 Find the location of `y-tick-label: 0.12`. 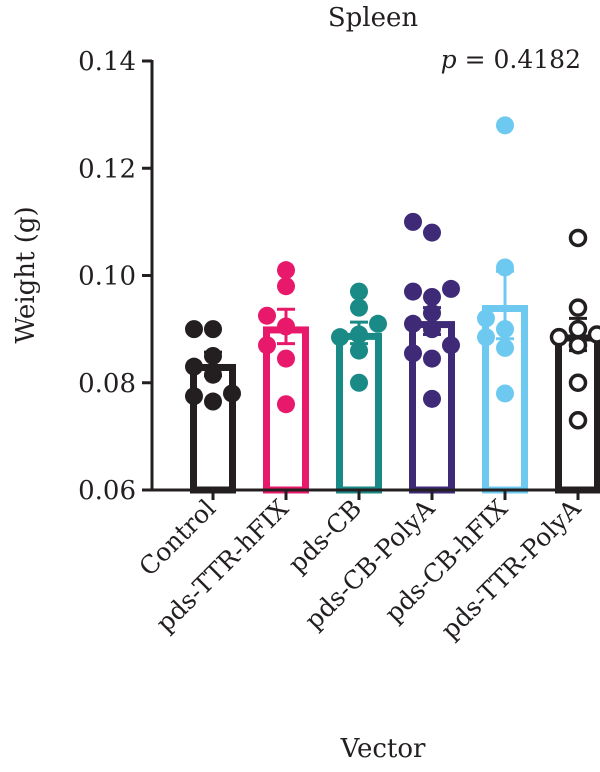

y-tick-label: 0.12 is located at coordinates (107, 169).